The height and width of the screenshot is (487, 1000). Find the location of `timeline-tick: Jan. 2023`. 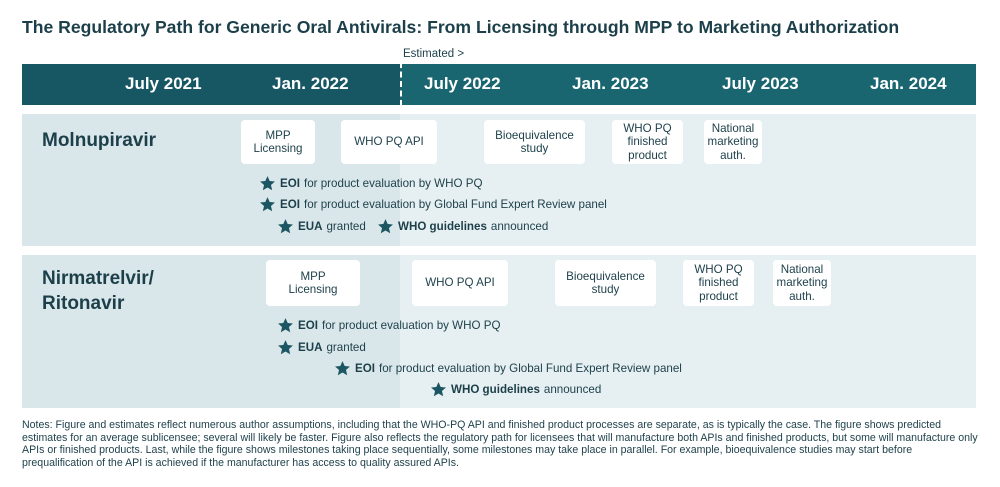

timeline-tick: Jan. 2023 is located at coordinates (610, 83).